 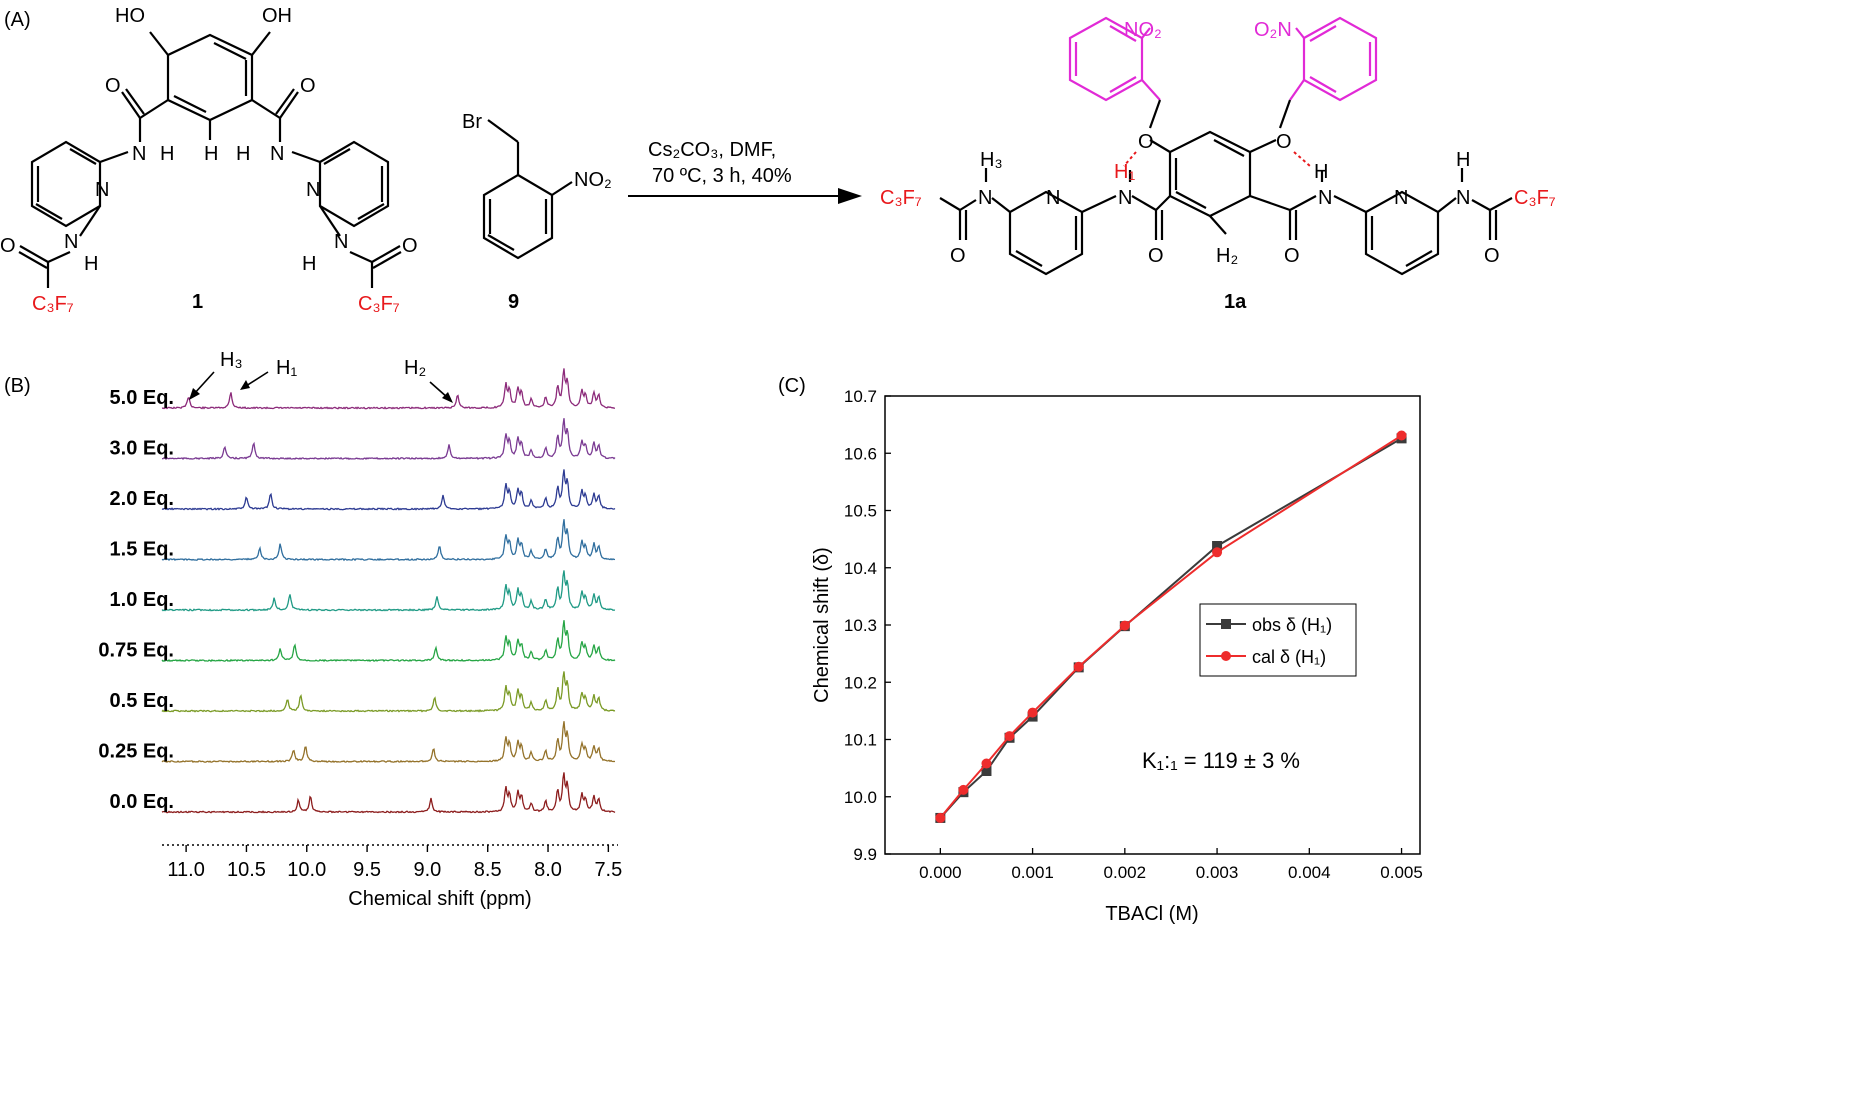 I want to click on benzyl-ring, so click(x=518, y=216).